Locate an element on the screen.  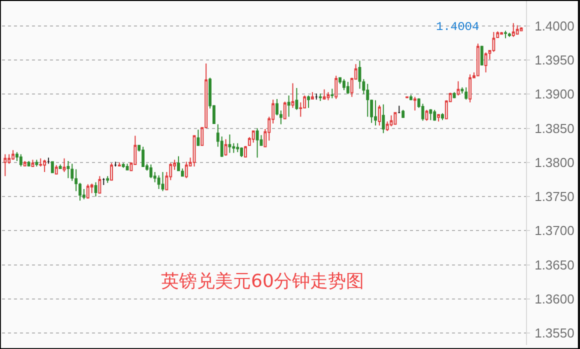
y-tick-label: 1.3900 is located at coordinates (554, 94).